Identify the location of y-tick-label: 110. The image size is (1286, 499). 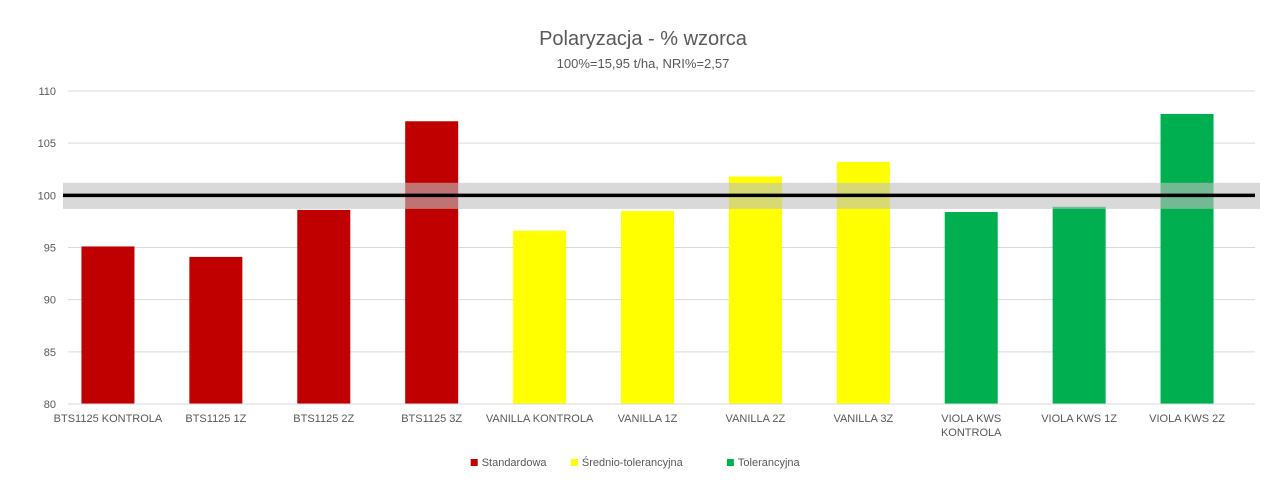
(47, 92).